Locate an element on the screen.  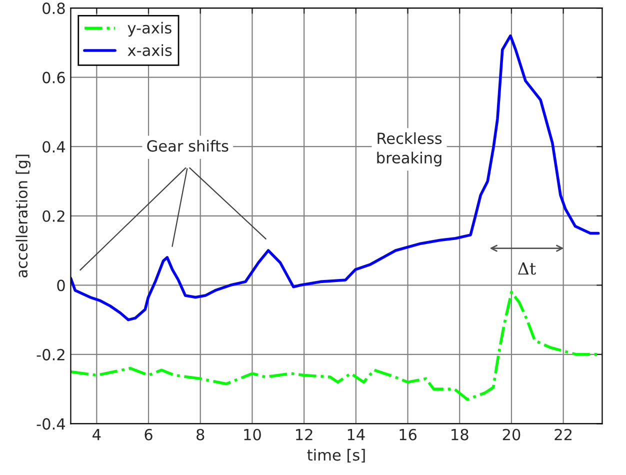
x-tick-label: 18 is located at coordinates (460, 434).